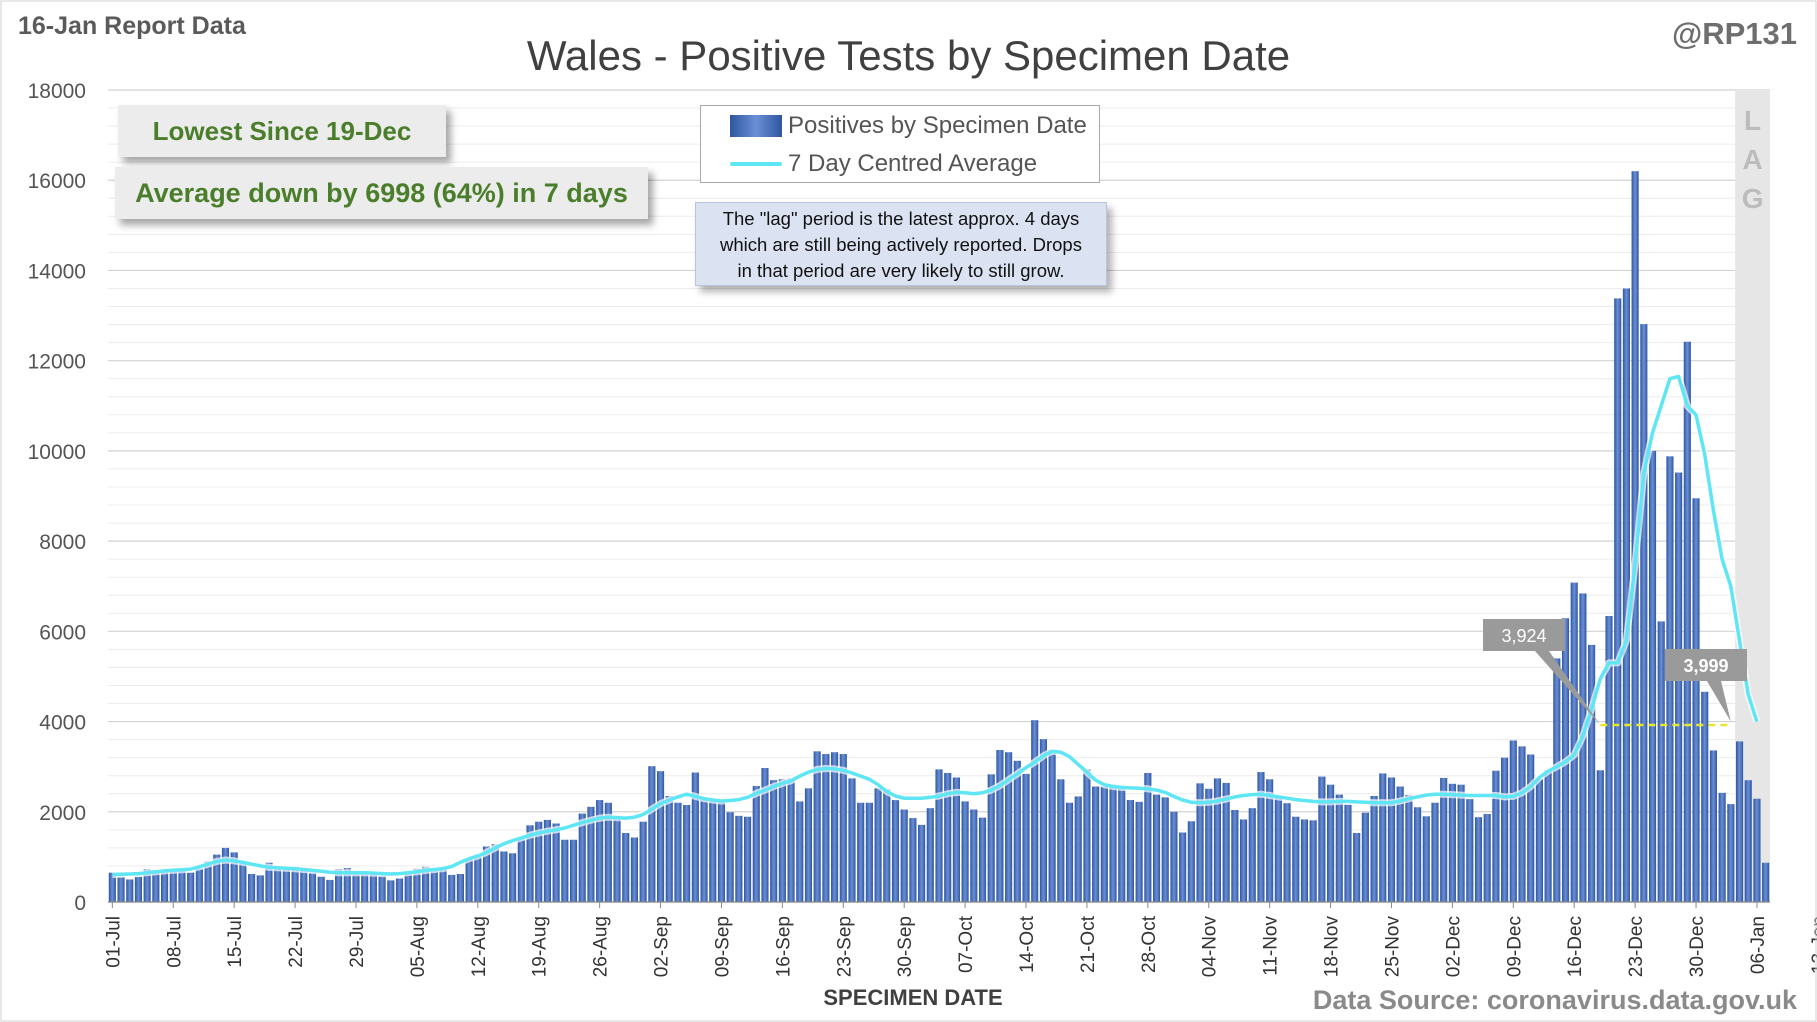 The height and width of the screenshot is (1022, 1817). What do you see at coordinates (1636, 946) in the screenshot?
I see `x-tick-label: 23-Dec` at bounding box center [1636, 946].